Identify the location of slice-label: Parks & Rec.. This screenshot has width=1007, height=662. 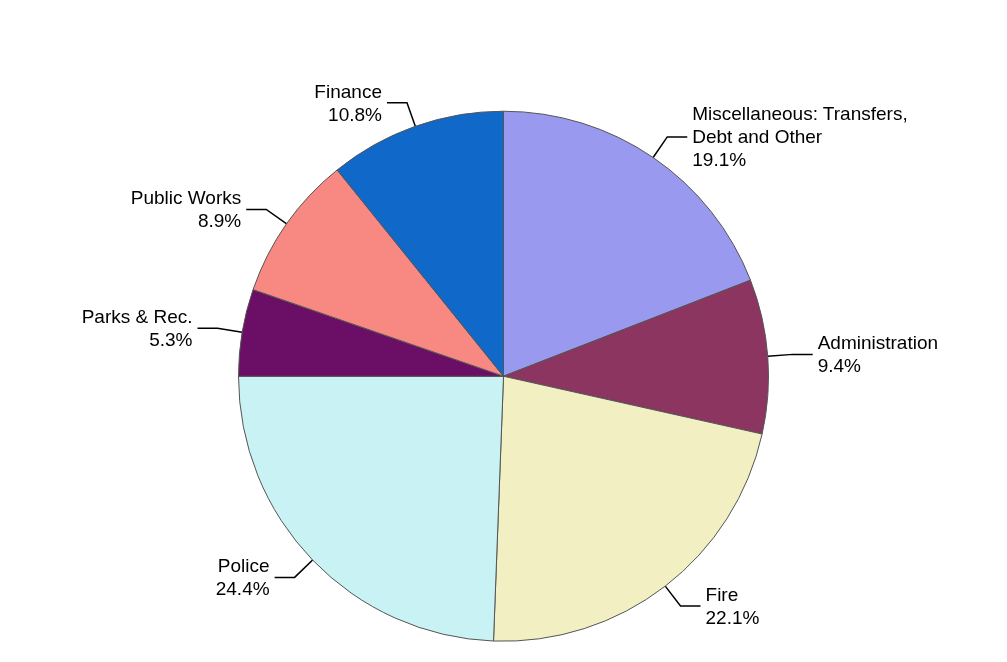
(137, 317).